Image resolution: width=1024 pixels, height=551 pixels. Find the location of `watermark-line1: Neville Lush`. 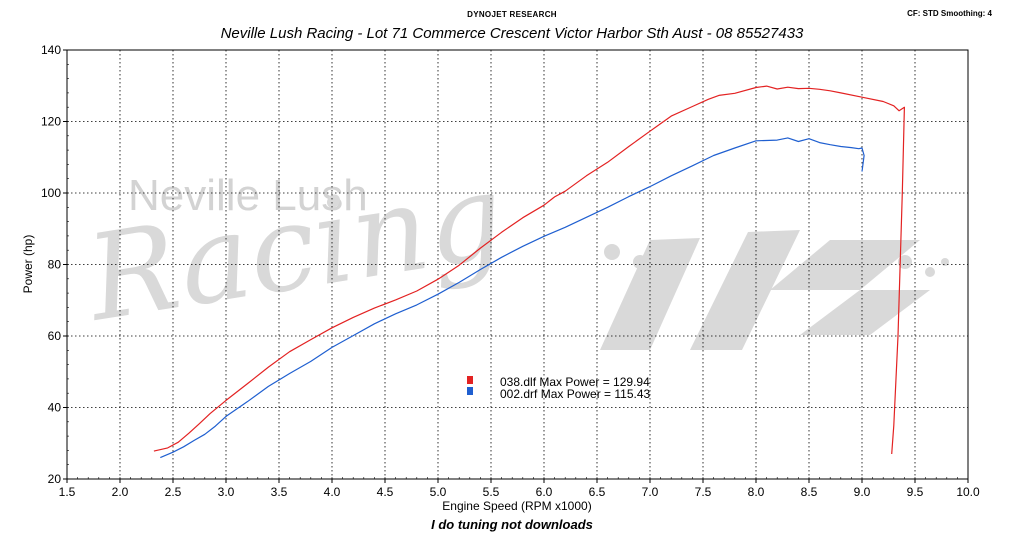

watermark-line1: Neville Lush is located at coordinates (248, 195).